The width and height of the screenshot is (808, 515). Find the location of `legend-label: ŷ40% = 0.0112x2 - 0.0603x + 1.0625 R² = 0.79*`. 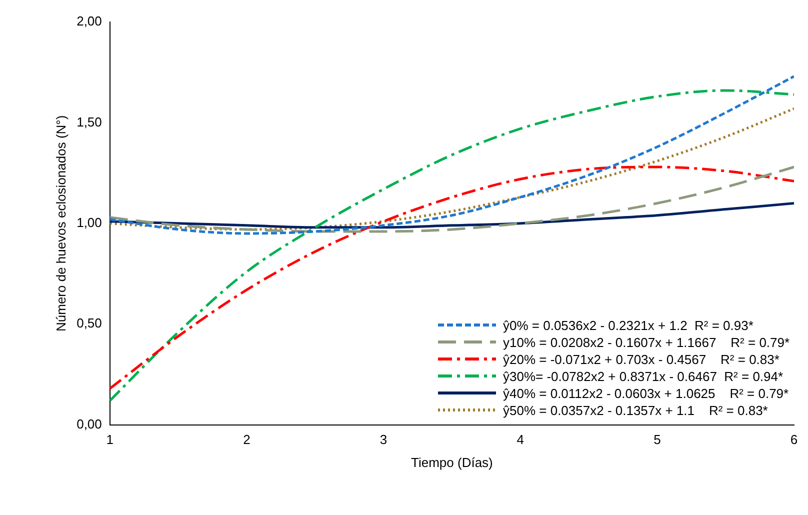

legend-label: ŷ40% = 0.0112x2 - 0.0603x + 1.0625 R² = 0.79* is located at coordinates (646, 393).